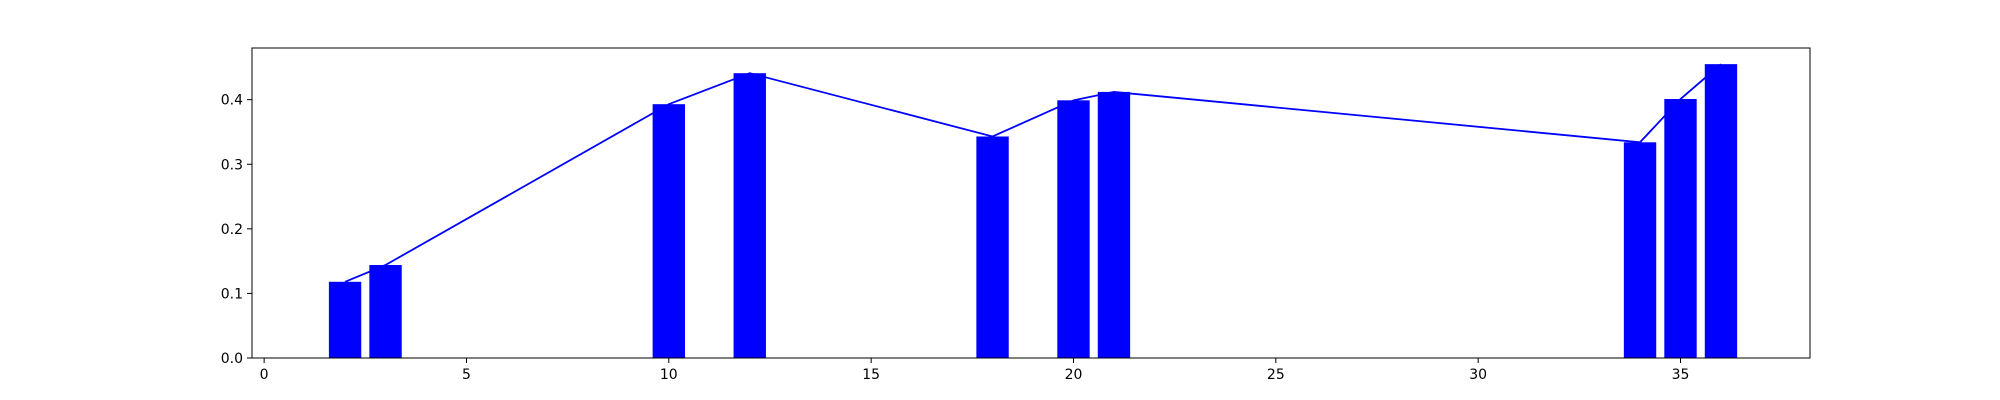  Describe the element at coordinates (1478, 375) in the screenshot. I see `x-tick-label: 30` at that location.